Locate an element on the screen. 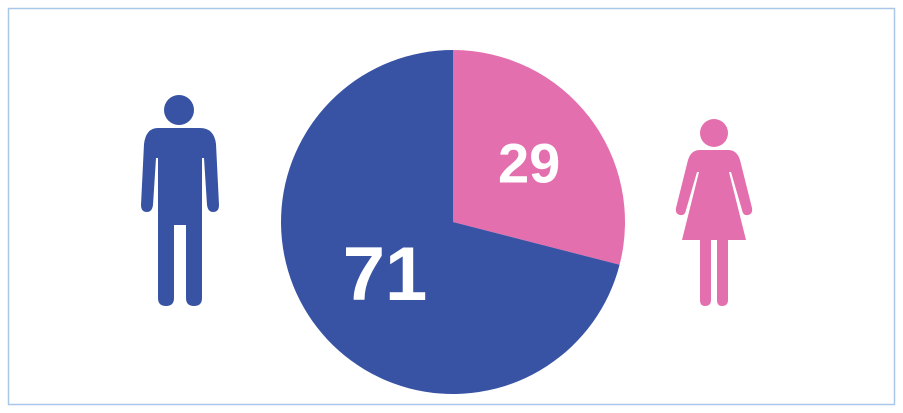  female-icon is located at coordinates (714, 212).